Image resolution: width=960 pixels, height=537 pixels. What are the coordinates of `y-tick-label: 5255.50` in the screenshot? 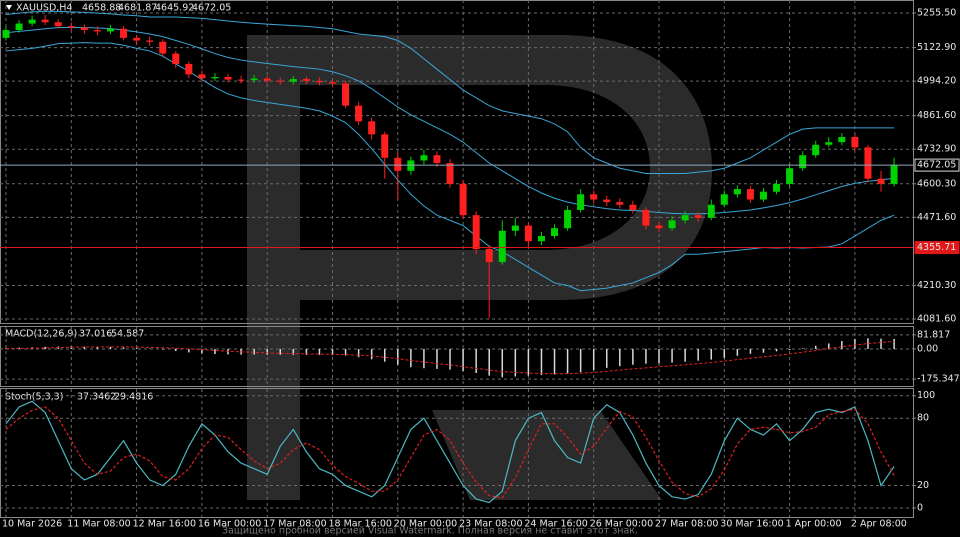 It's located at (936, 13).